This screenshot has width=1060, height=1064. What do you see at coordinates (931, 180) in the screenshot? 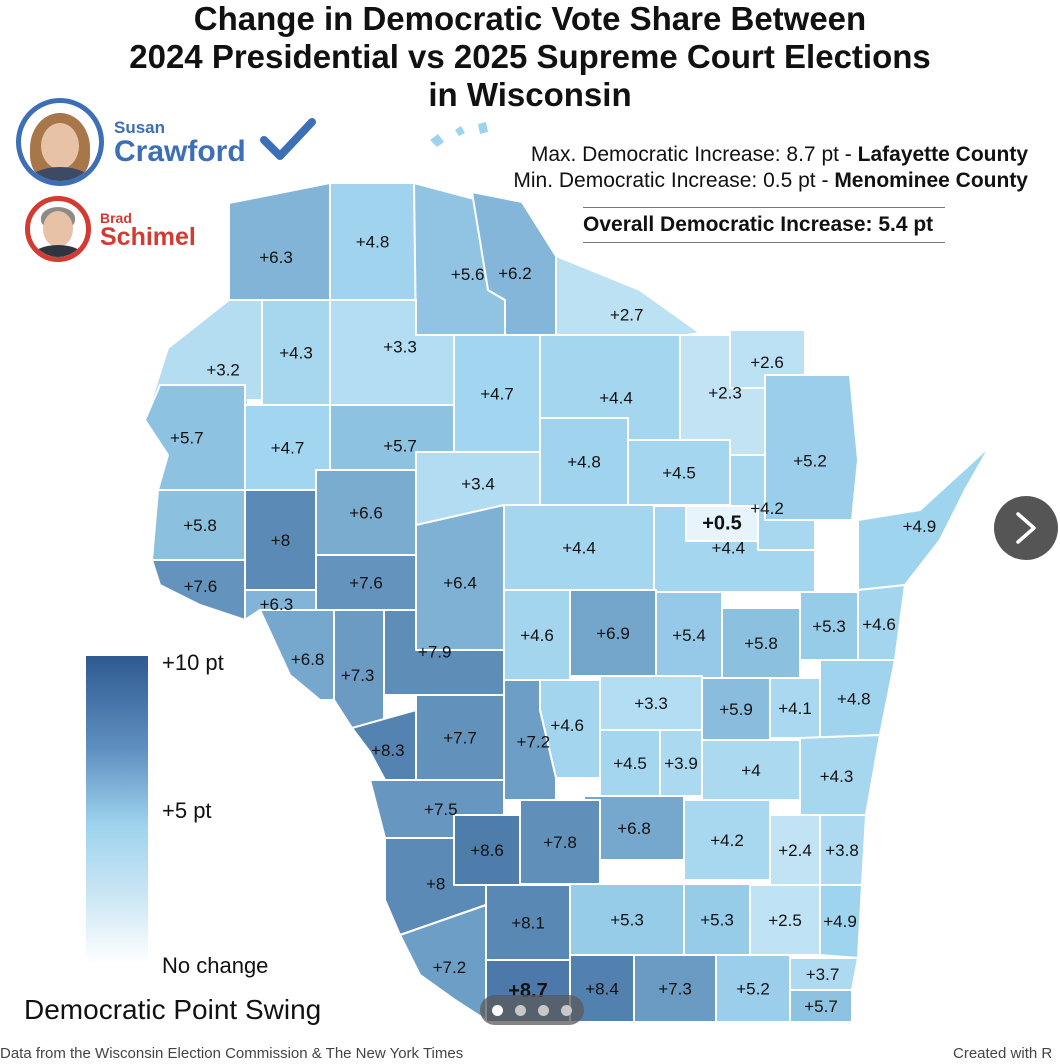
I see `min-county: Menominee County` at bounding box center [931, 180].